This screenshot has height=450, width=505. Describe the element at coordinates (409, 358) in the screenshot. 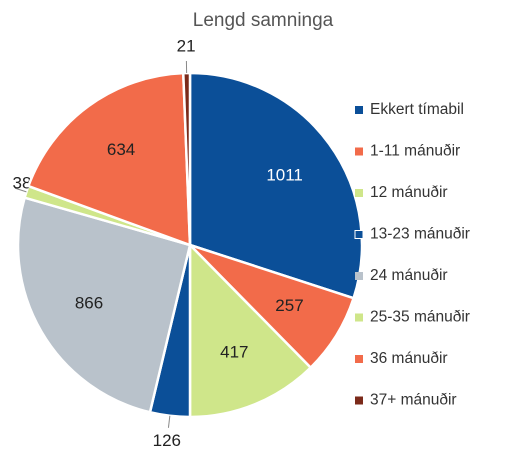

I see `legend-label: 36 mánuðir` at that location.